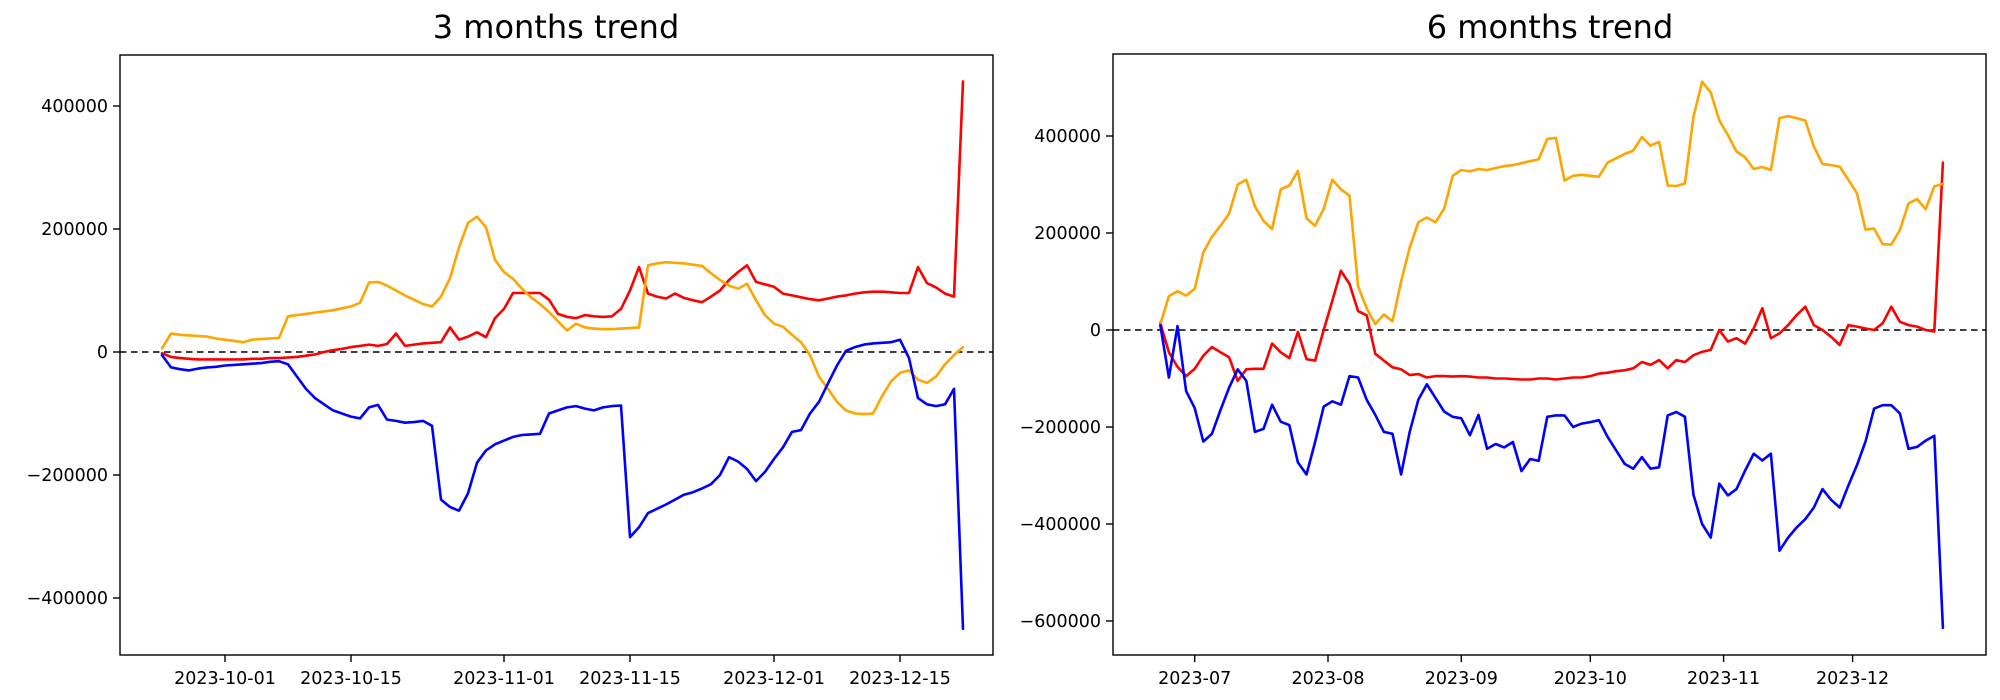  Describe the element at coordinates (504, 679) in the screenshot. I see `x-tick-label: 2023-11-01` at that location.